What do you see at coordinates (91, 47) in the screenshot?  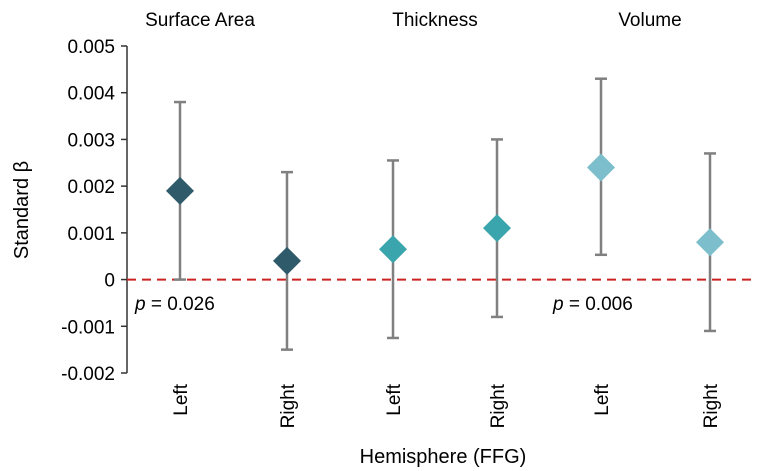 I see `y-tick-label: 0.005` at bounding box center [91, 47].